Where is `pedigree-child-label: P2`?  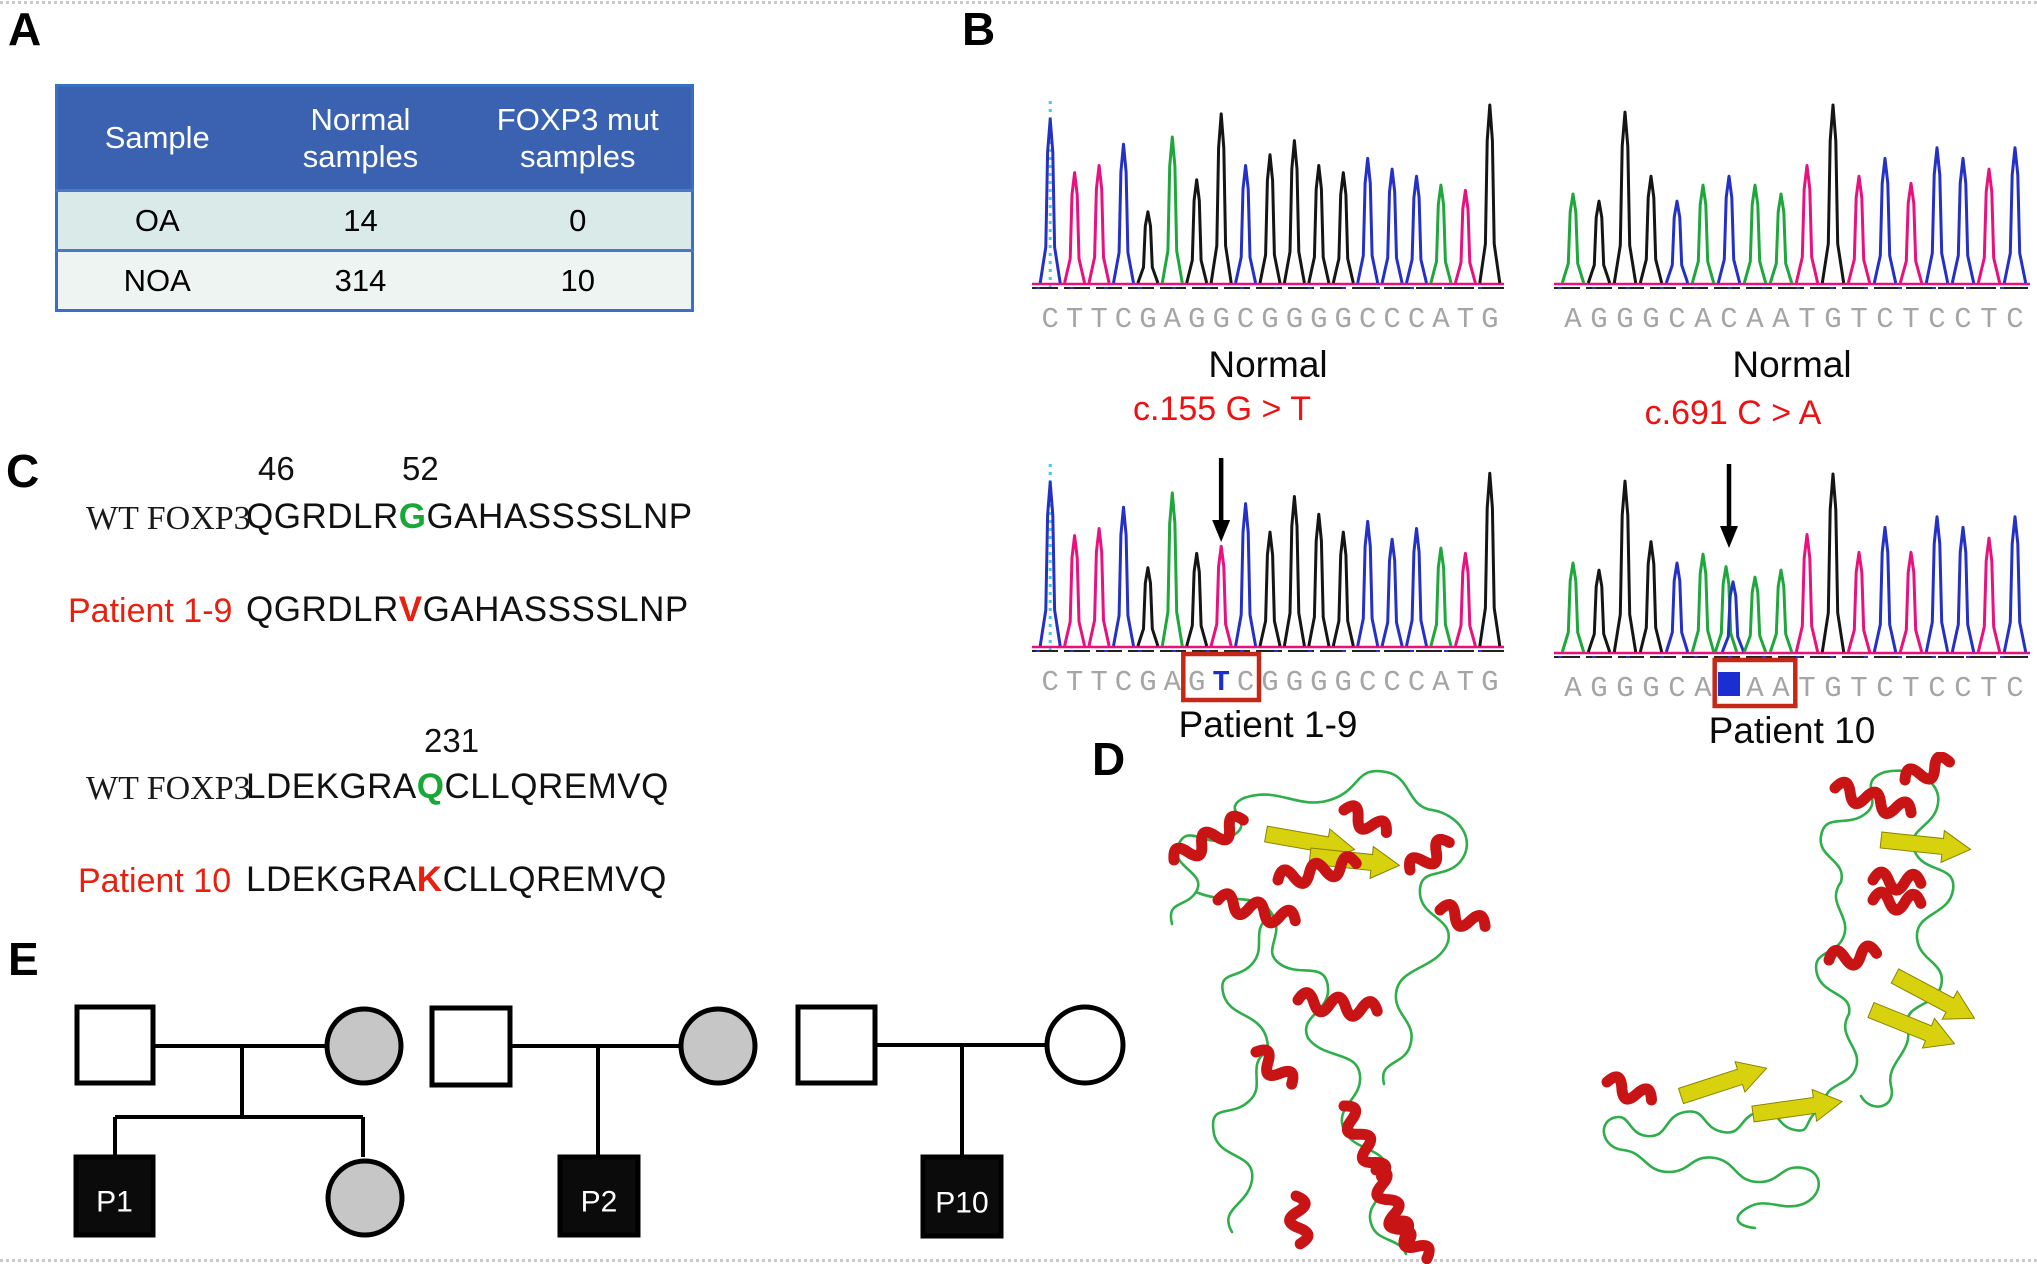 pedigree-child-label: P2 is located at coordinates (599, 1202).